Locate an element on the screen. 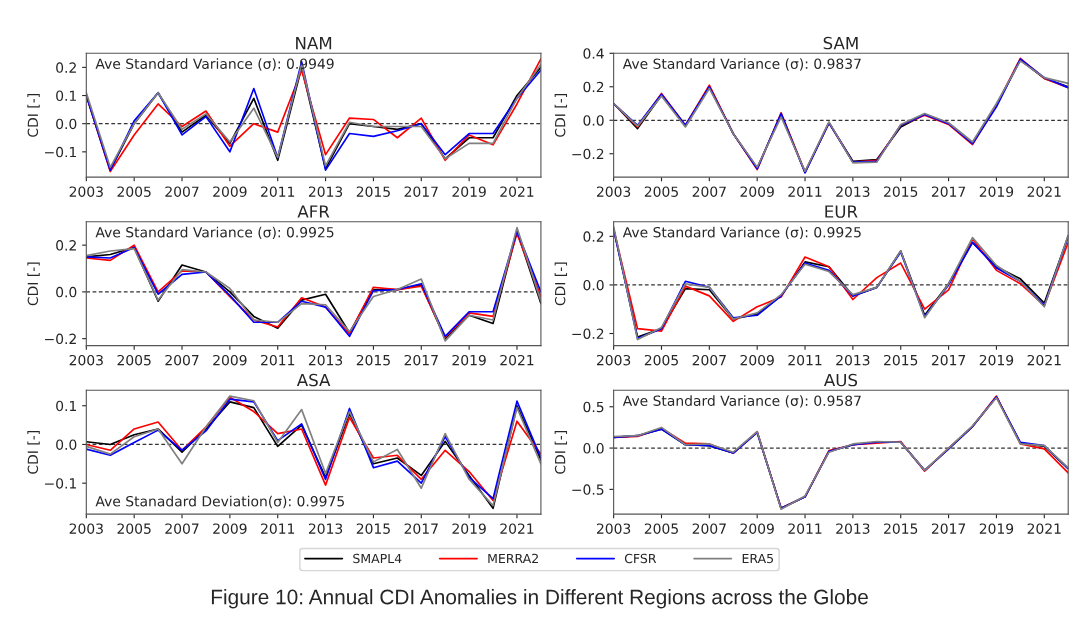 The width and height of the screenshot is (1079, 627). y-tick-label: 0.4 is located at coordinates (593, 53).